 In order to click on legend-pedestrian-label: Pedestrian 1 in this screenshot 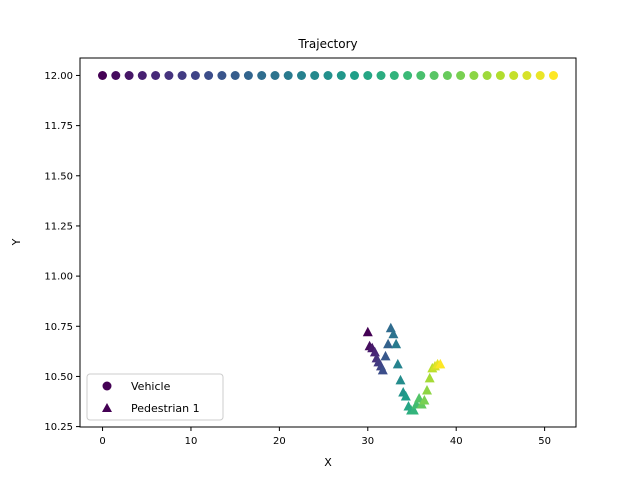, I will do `click(165, 408)`.